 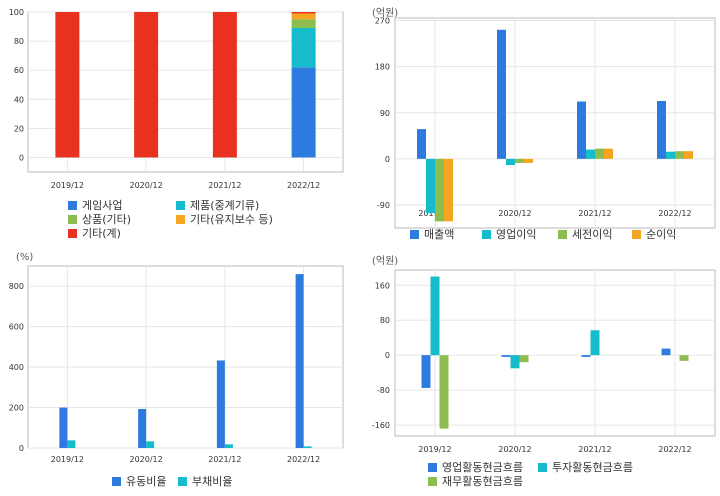 I want to click on legend-item: 부채비율, so click(x=205, y=482).